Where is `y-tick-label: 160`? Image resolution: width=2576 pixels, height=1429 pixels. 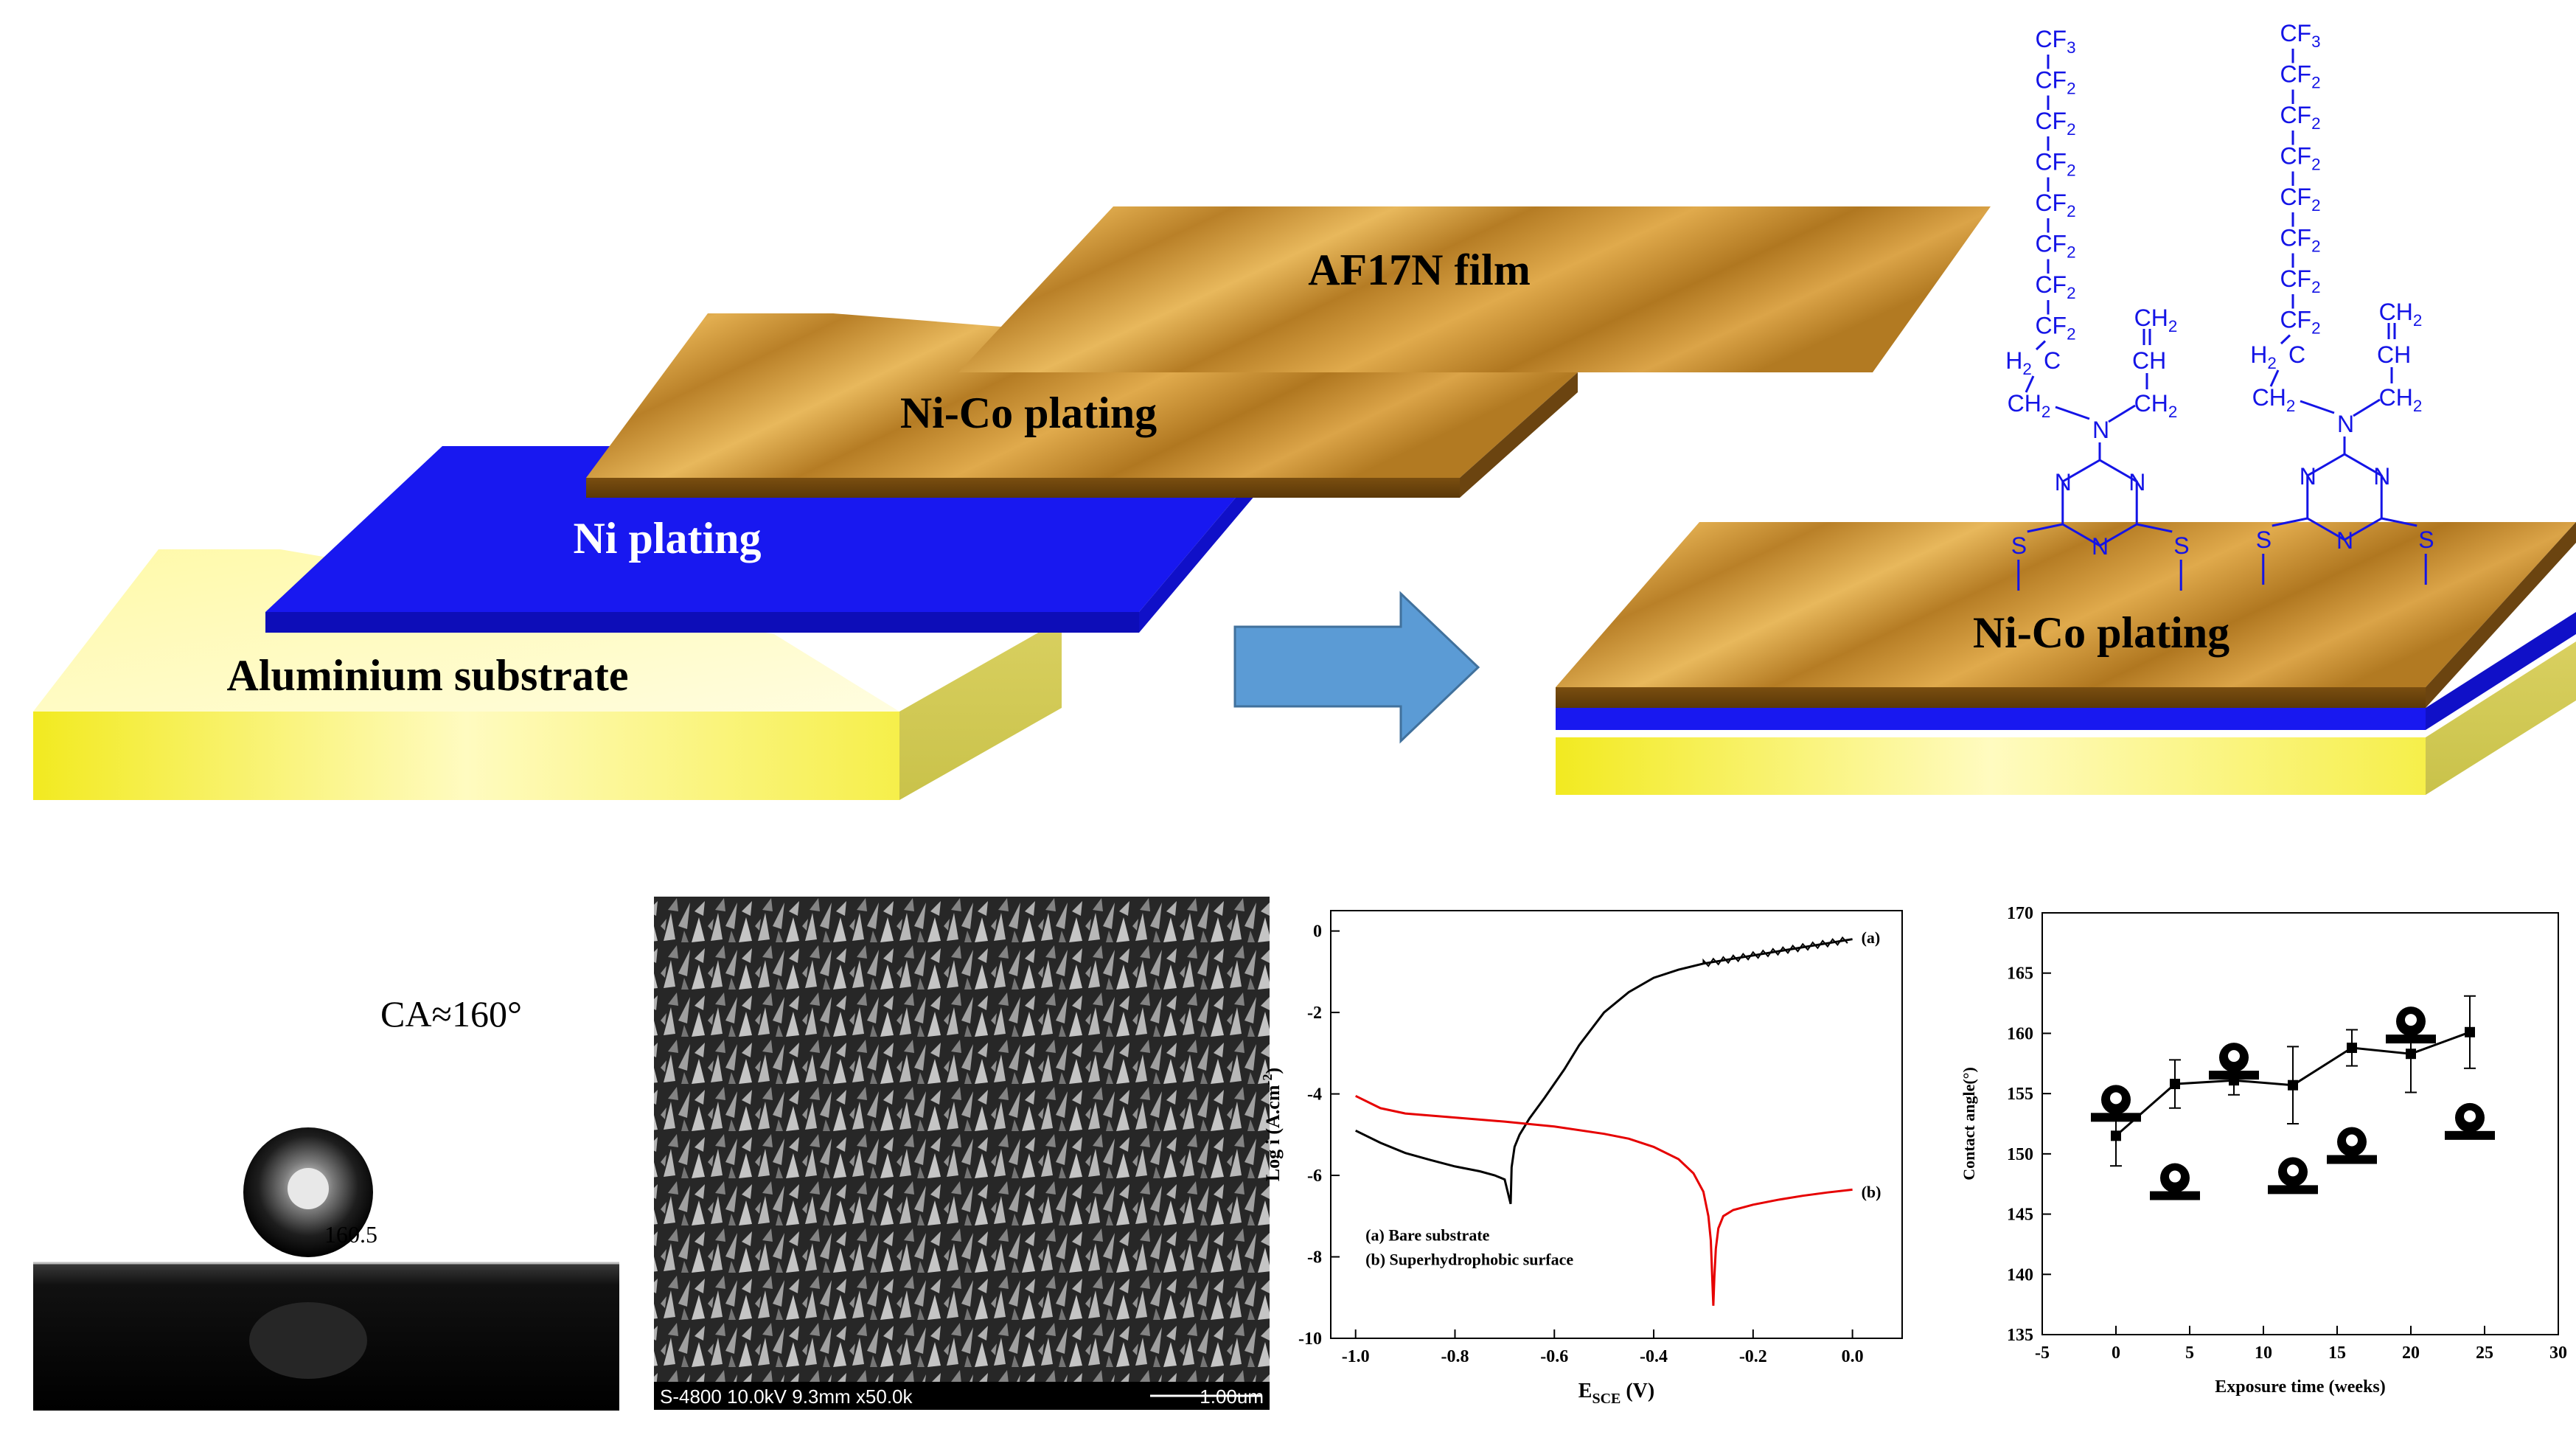 y-tick-label: 160 is located at coordinates (2020, 1033).